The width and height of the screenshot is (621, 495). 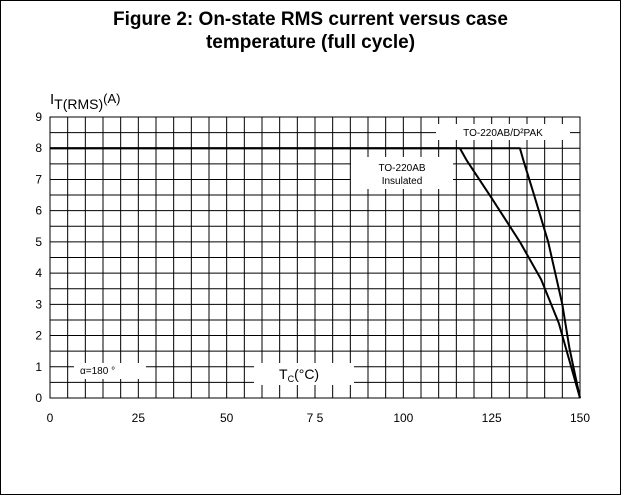 I want to click on x-axis-label-box: TC(°C), so click(x=304, y=374).